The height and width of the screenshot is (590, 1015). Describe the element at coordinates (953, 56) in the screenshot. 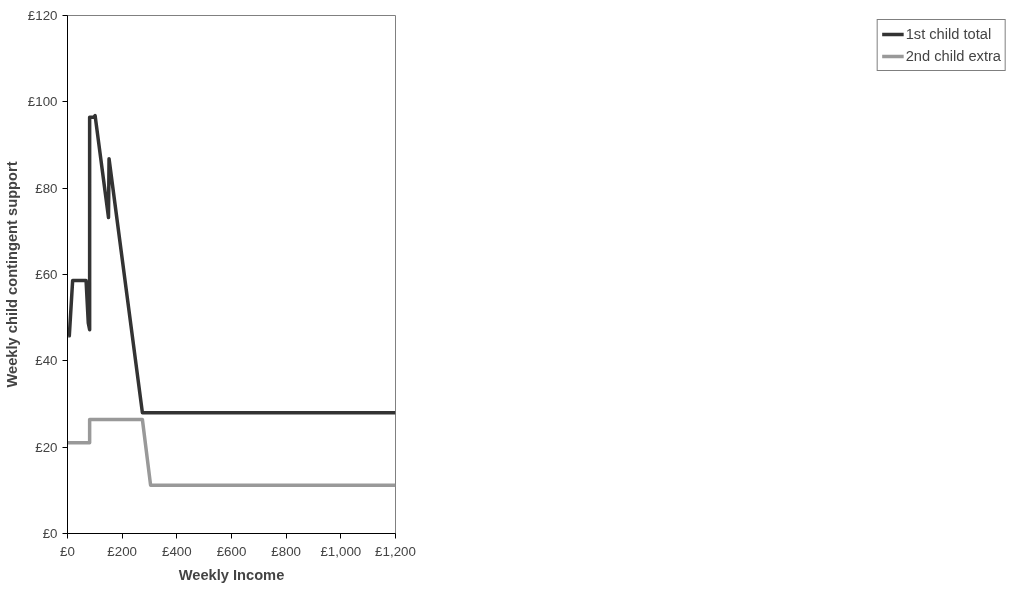

I see `legend-label: 2nd child extra` at that location.